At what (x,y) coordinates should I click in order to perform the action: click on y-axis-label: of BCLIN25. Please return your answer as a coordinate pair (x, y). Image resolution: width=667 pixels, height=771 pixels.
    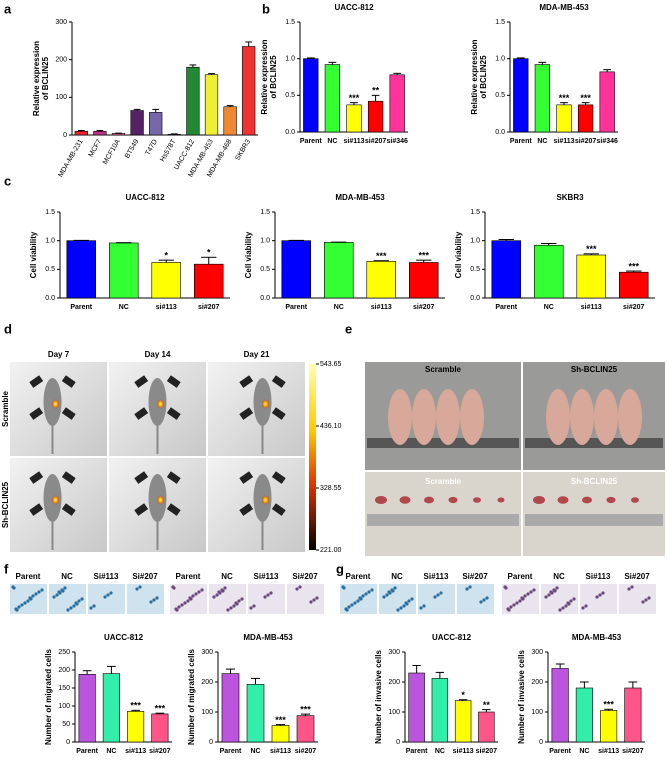
    Looking at the image, I should click on (45, 78).